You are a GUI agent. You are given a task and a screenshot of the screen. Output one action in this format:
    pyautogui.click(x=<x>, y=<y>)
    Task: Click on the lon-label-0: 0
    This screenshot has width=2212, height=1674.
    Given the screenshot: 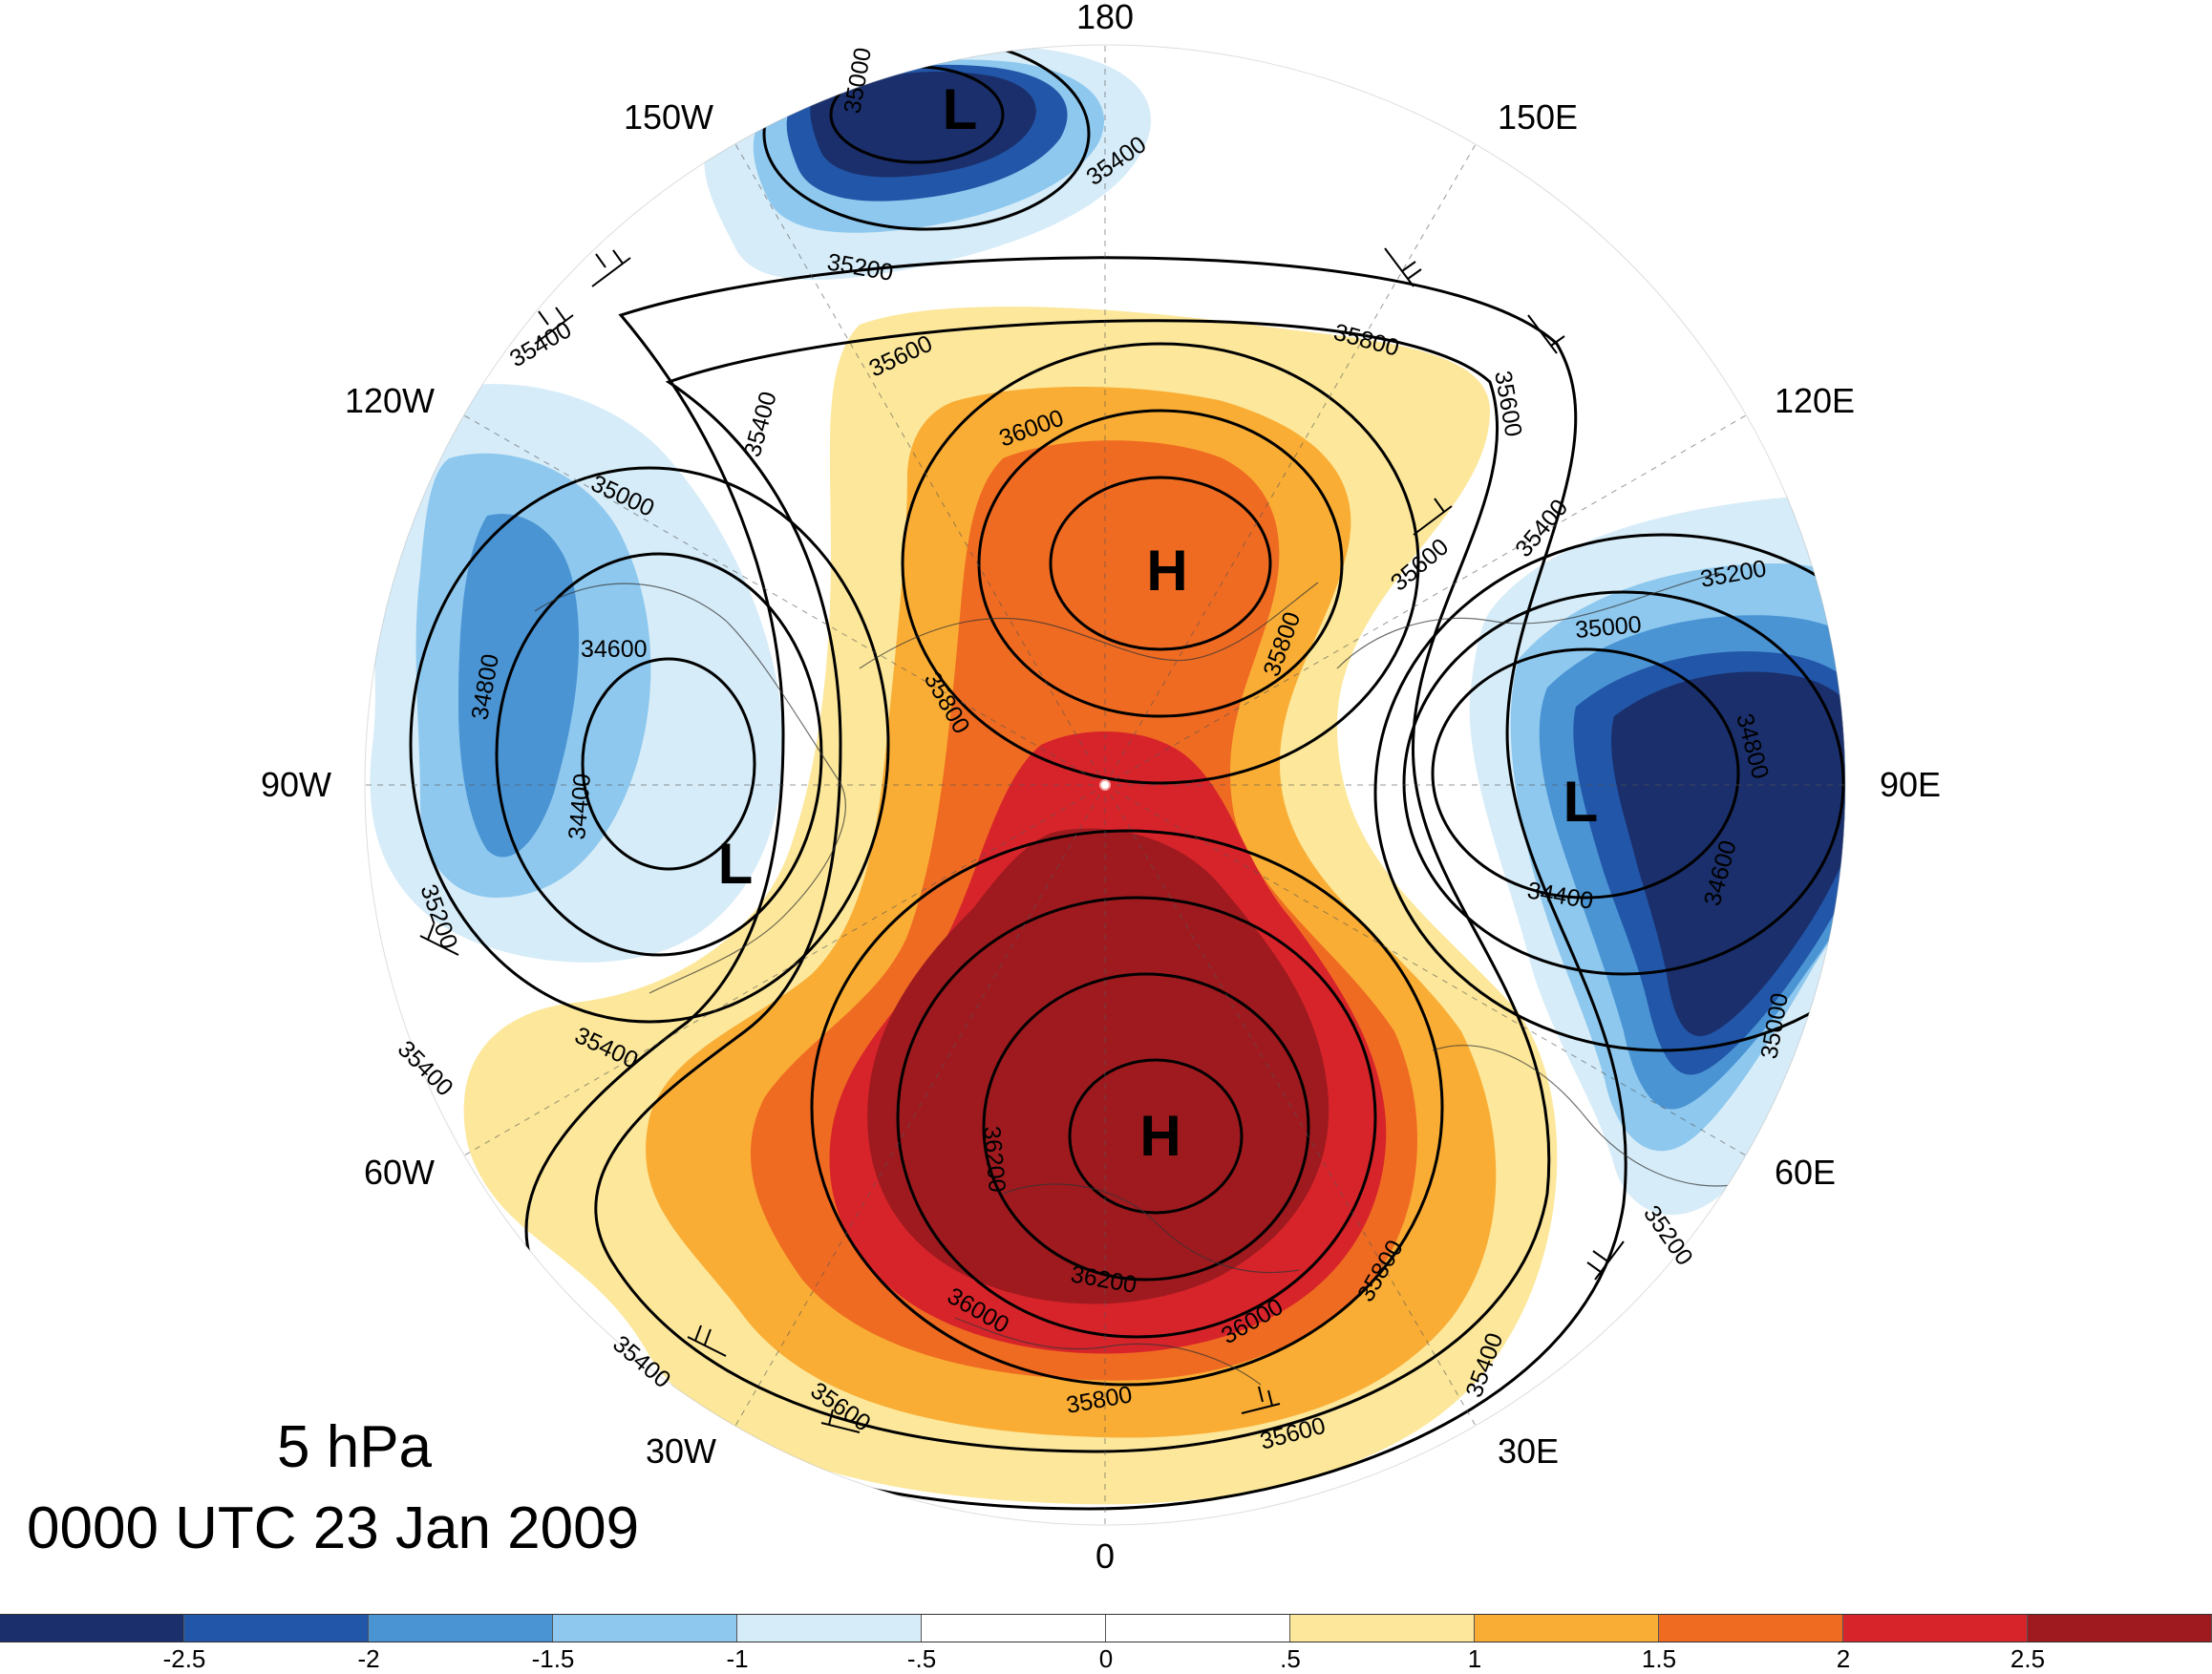 What is the action you would take?
    pyautogui.click(x=1105, y=1556)
    